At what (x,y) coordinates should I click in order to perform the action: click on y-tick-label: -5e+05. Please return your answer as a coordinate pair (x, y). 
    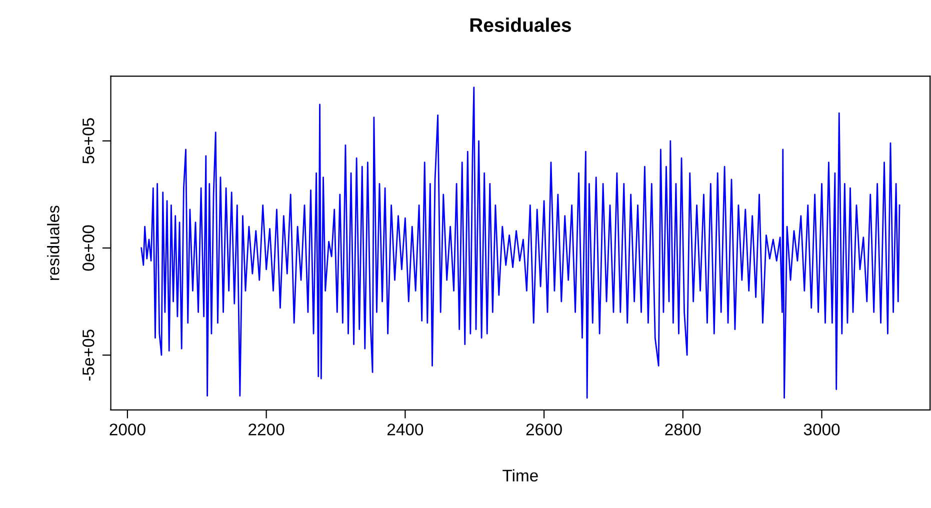
    Looking at the image, I should click on (88, 355).